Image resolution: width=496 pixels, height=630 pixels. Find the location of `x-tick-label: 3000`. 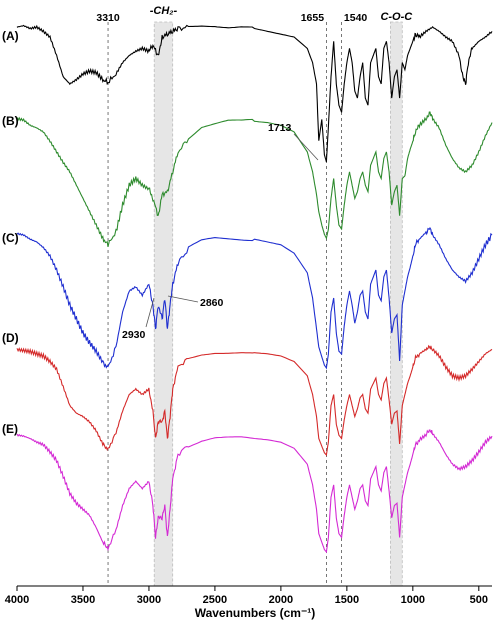

x-tick-label: 3000 is located at coordinates (149, 600).